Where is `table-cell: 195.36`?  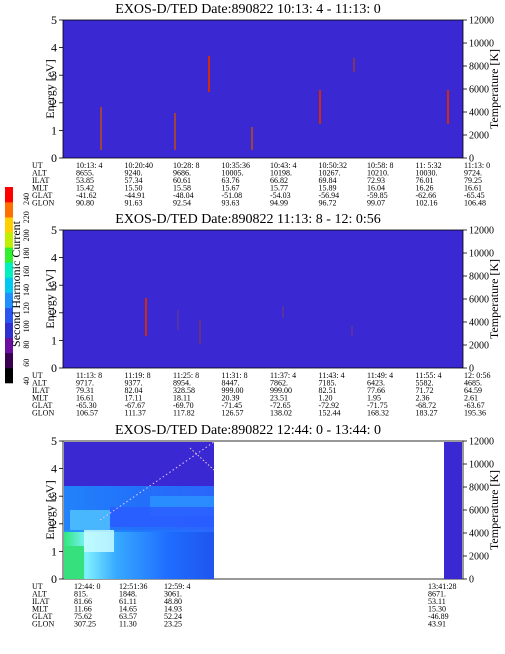 table-cell: 195.36 is located at coordinates (475, 413).